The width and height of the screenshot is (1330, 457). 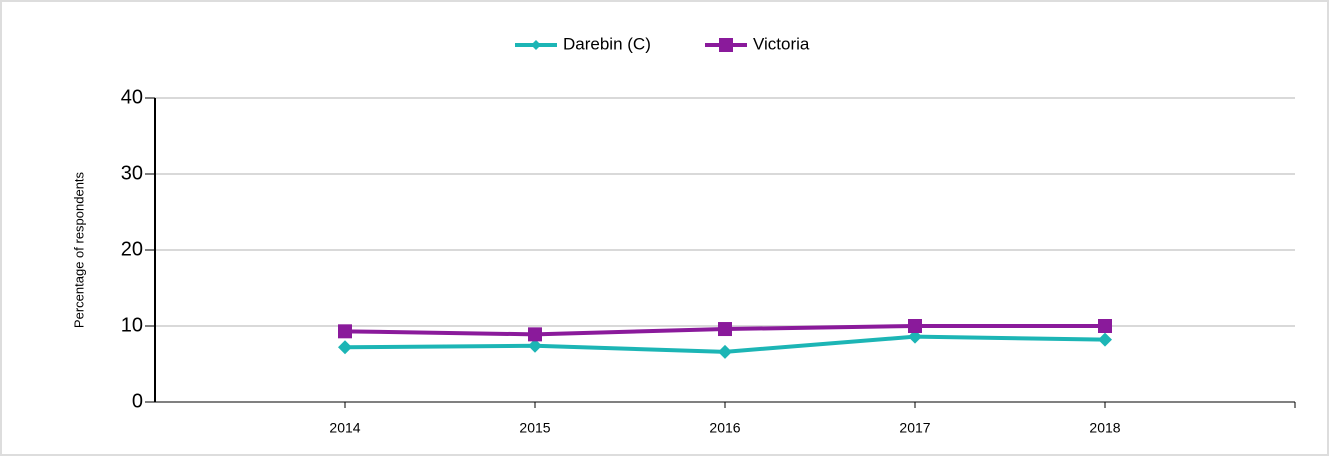 I want to click on y-tick-label: 30, so click(x=132, y=173).